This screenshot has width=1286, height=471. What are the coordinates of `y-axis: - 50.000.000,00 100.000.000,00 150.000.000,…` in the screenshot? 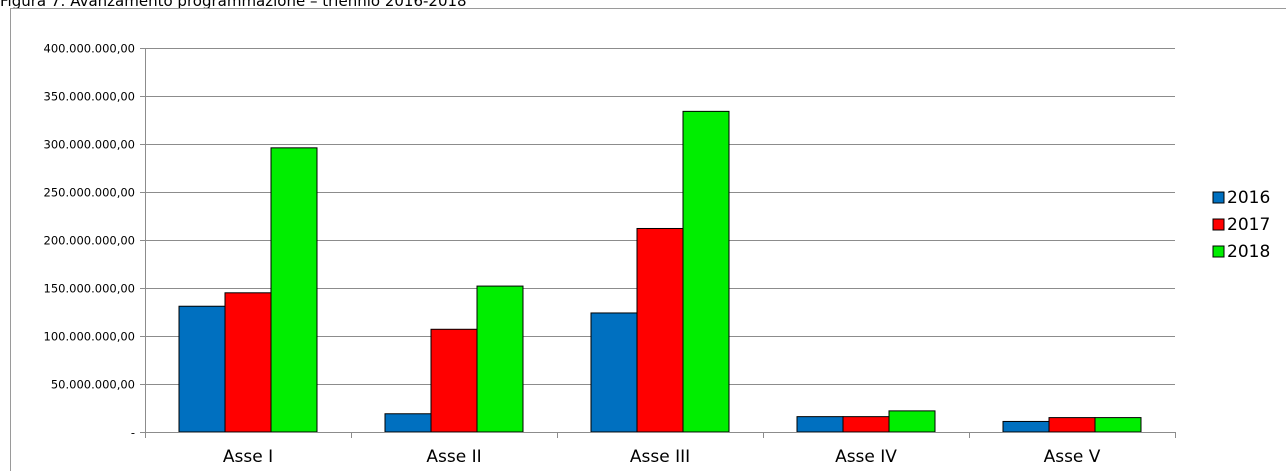 It's located at (95, 241).